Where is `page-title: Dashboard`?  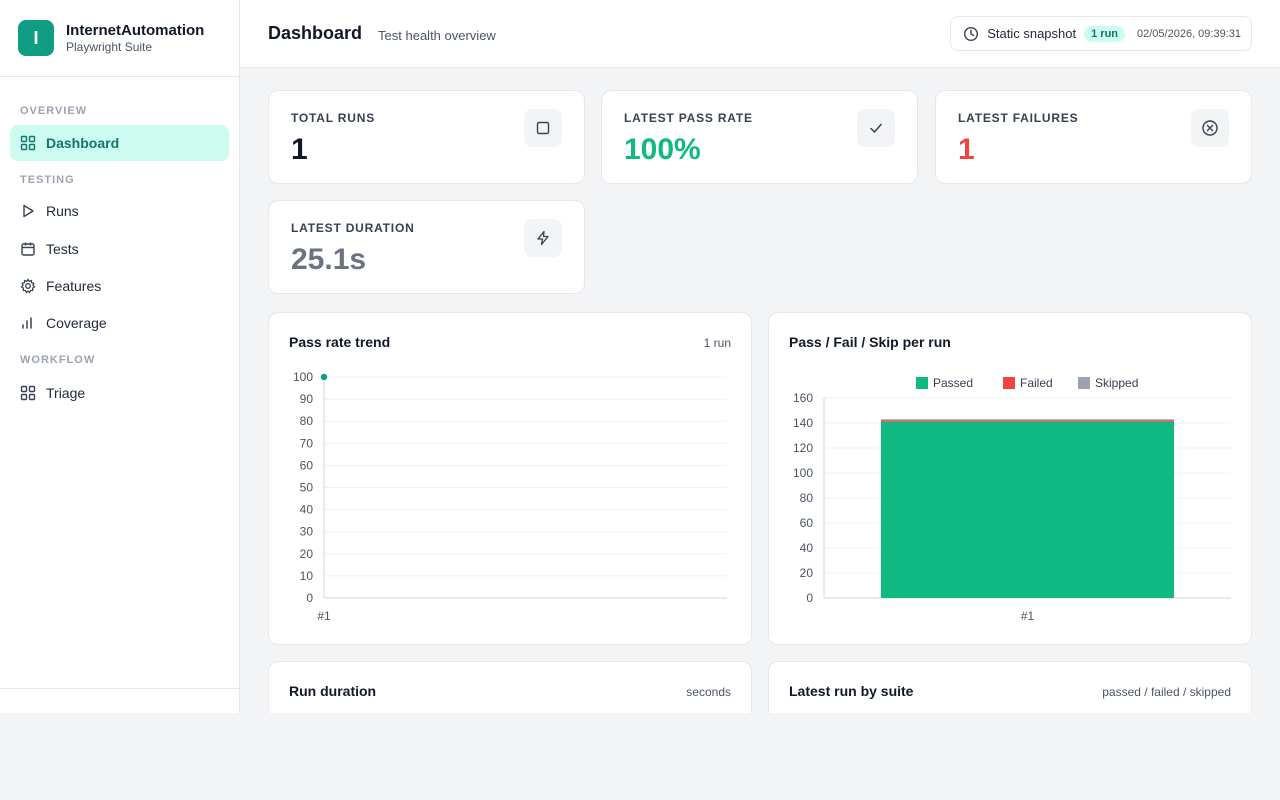
page-title: Dashboard is located at coordinates (315, 33).